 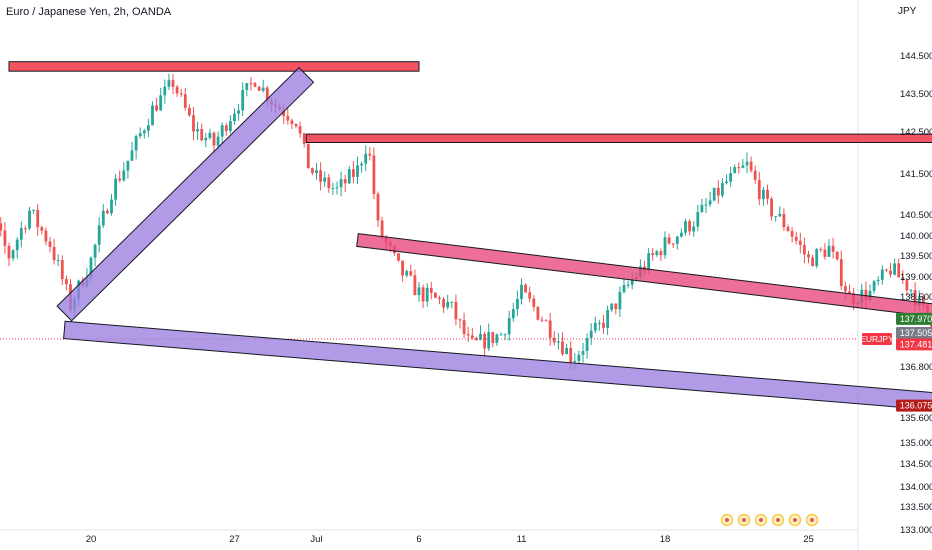 What do you see at coordinates (877, 339) in the screenshot?
I see `symbol-tag-label: EURJPY` at bounding box center [877, 339].